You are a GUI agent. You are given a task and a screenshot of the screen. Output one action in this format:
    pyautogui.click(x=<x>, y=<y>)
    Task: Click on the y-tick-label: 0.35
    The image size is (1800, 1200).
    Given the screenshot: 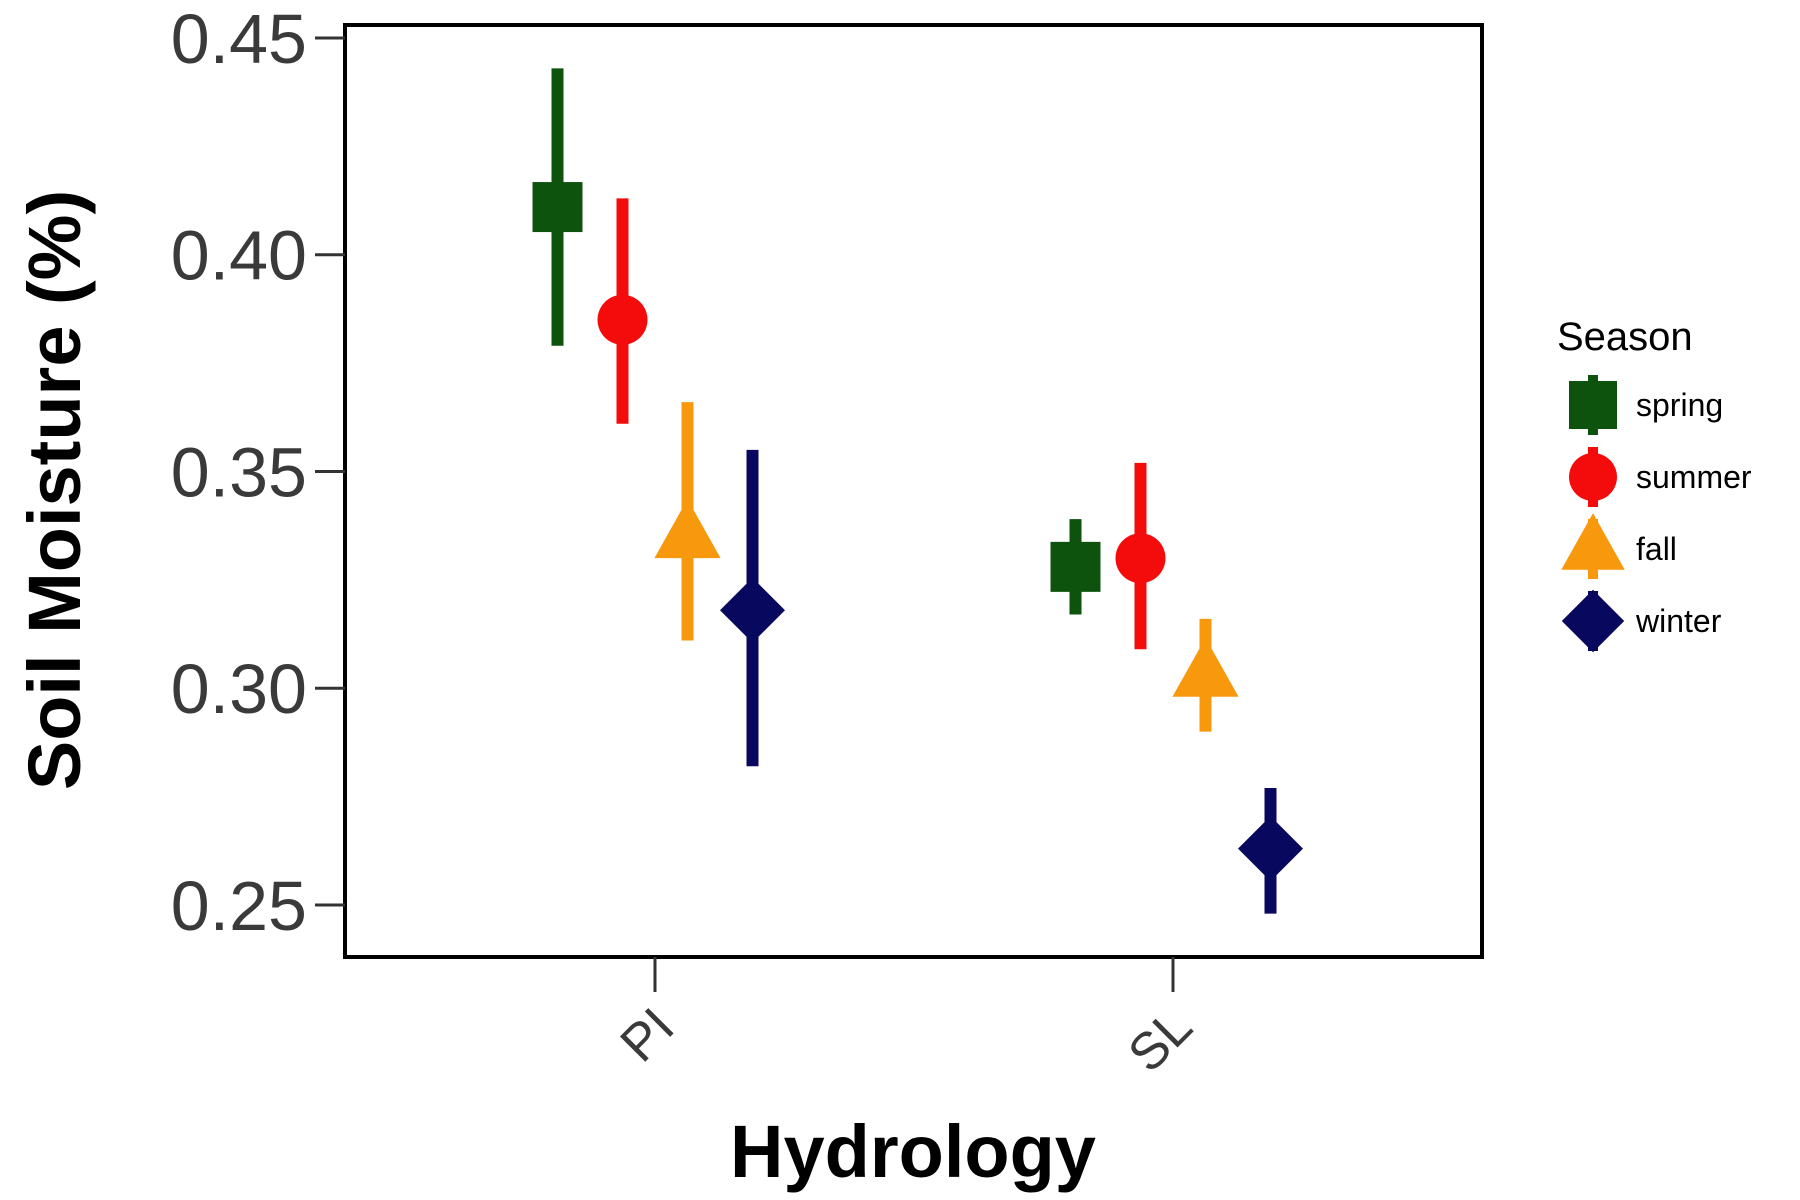 What is the action you would take?
    pyautogui.click(x=239, y=472)
    